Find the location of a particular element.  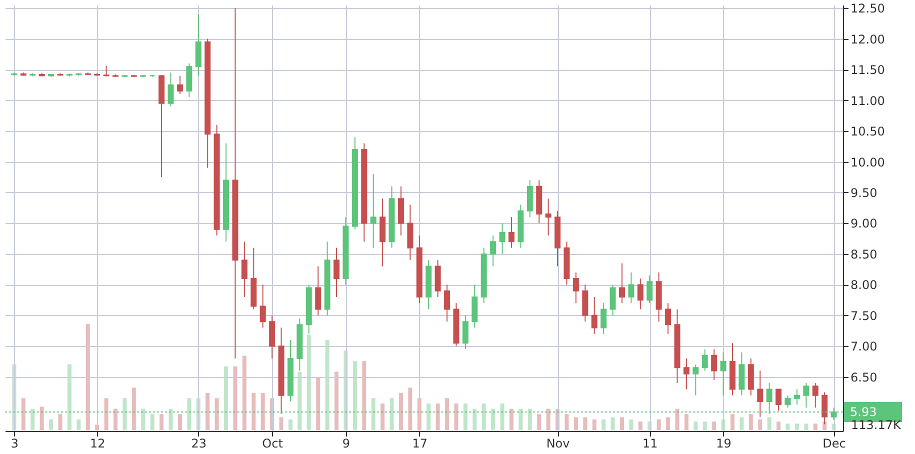

x-tick-label: Oct is located at coordinates (273, 443).